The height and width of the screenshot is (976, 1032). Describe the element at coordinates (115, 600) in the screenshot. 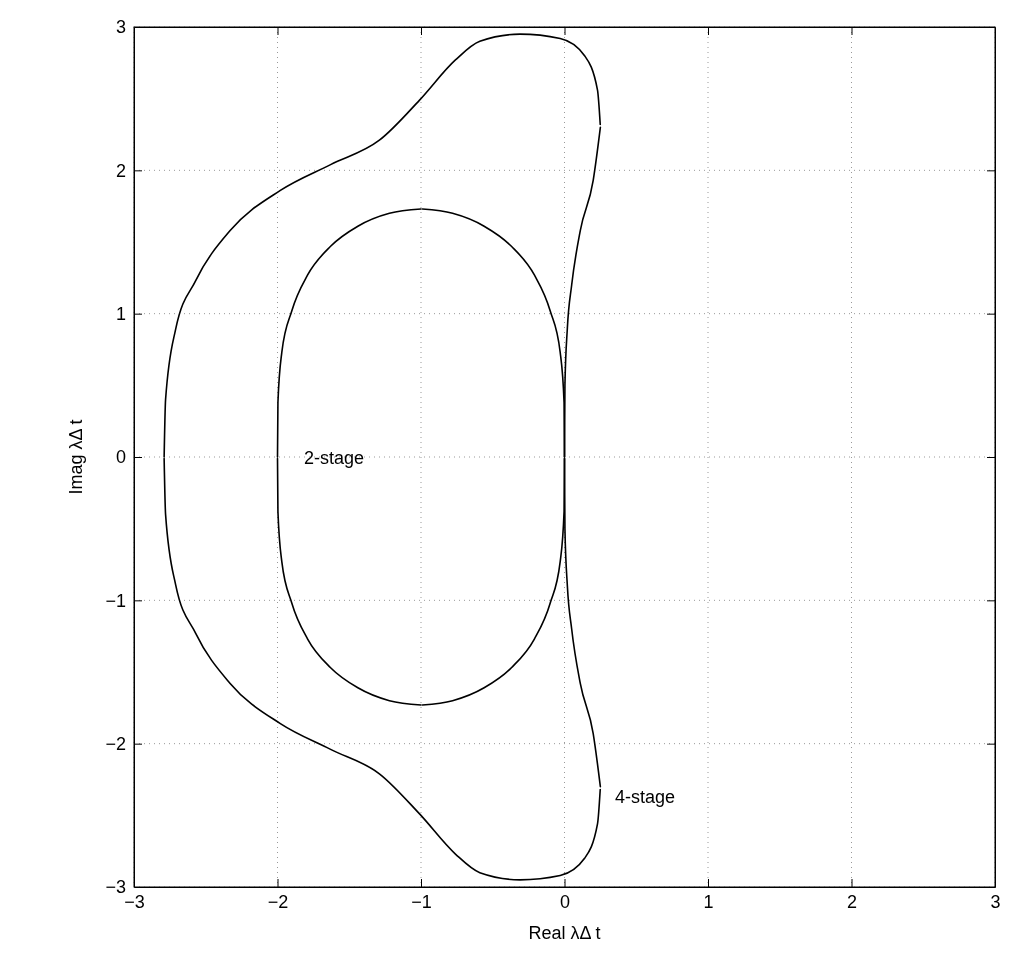

I see `y-tick-label: −1` at that location.